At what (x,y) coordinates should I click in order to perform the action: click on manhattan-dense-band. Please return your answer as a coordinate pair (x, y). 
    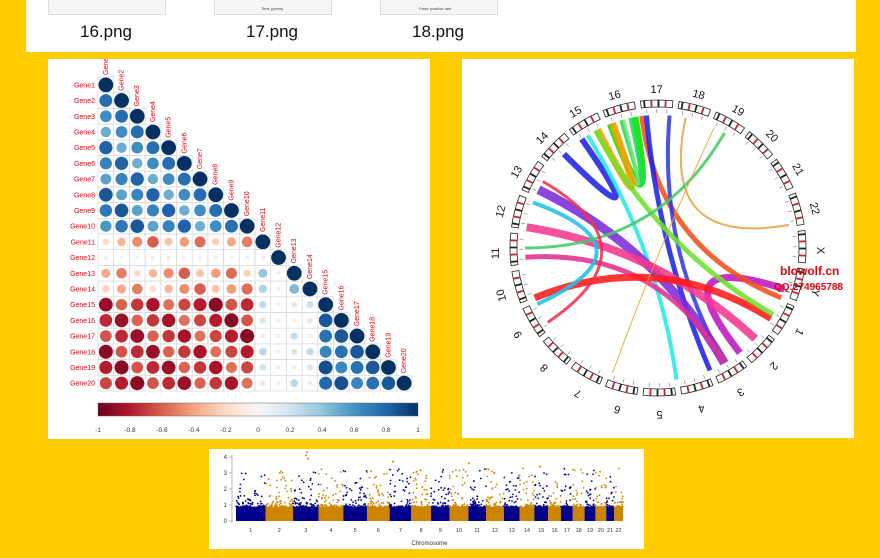
    Looking at the image, I should click on (421, 513).